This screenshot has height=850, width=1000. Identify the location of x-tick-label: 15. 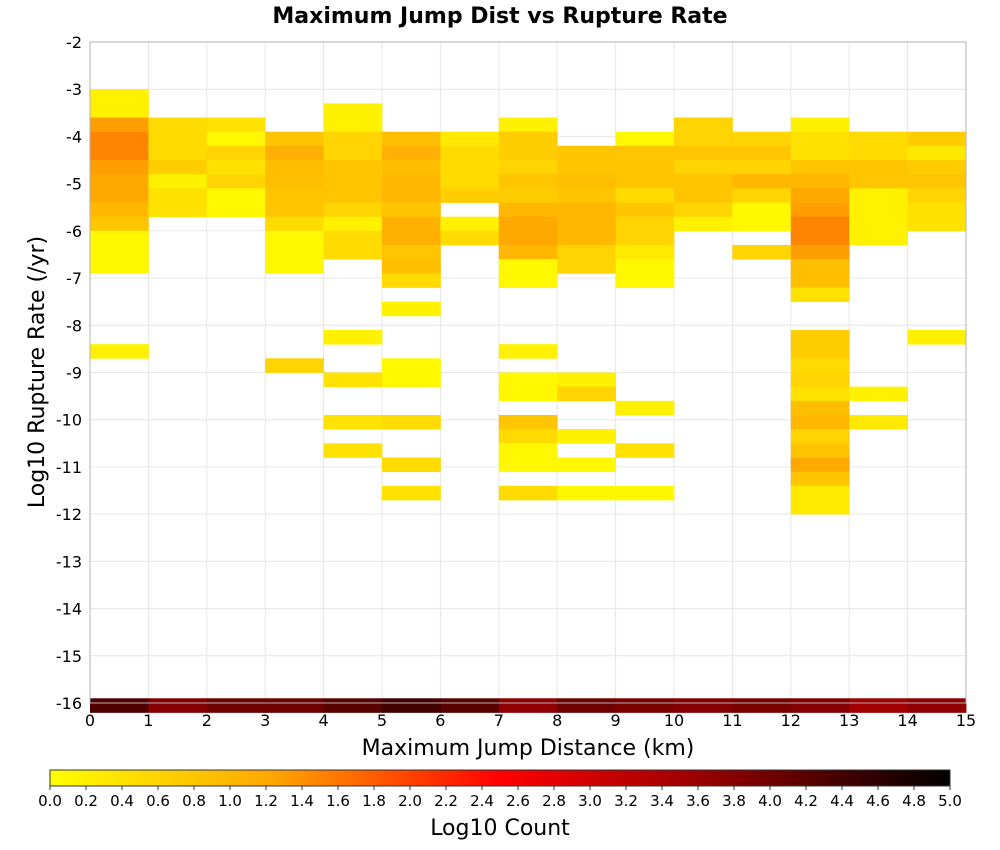
(966, 720).